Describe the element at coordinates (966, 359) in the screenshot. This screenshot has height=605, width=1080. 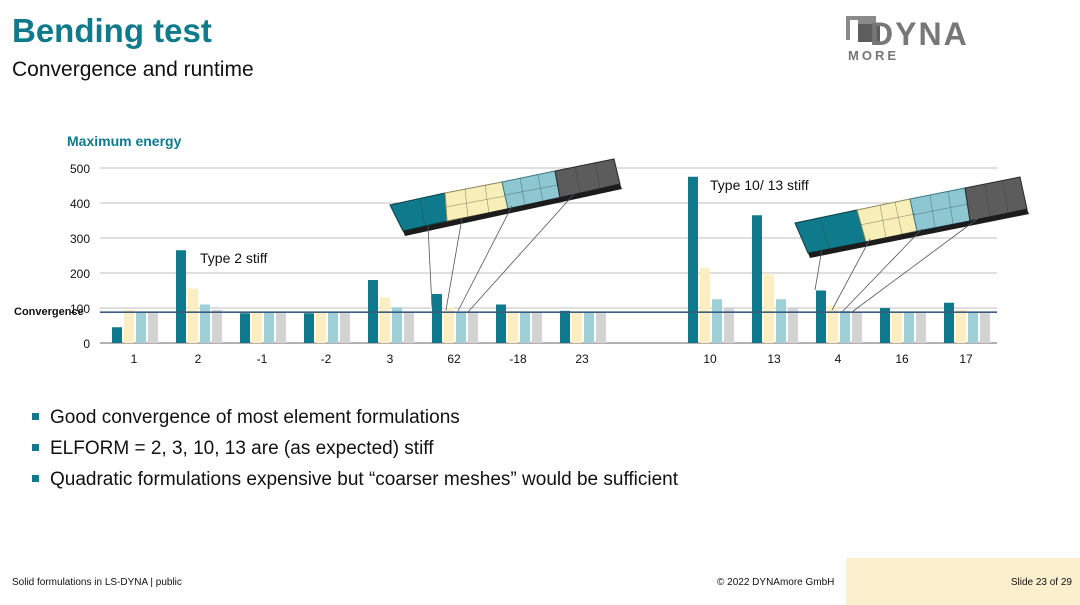
I see `x-tick-label: 17` at that location.